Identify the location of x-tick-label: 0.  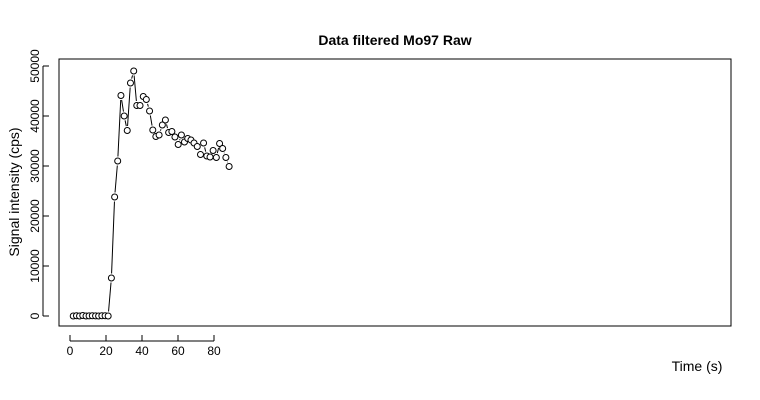
(70, 351).